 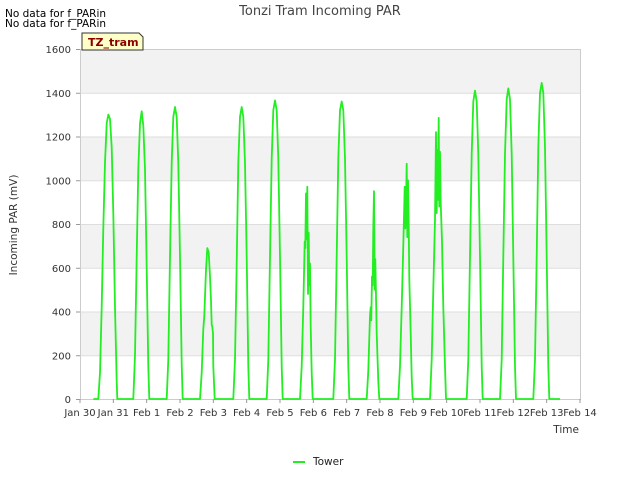 I want to click on y-tick-label: 600, so click(x=61, y=269).